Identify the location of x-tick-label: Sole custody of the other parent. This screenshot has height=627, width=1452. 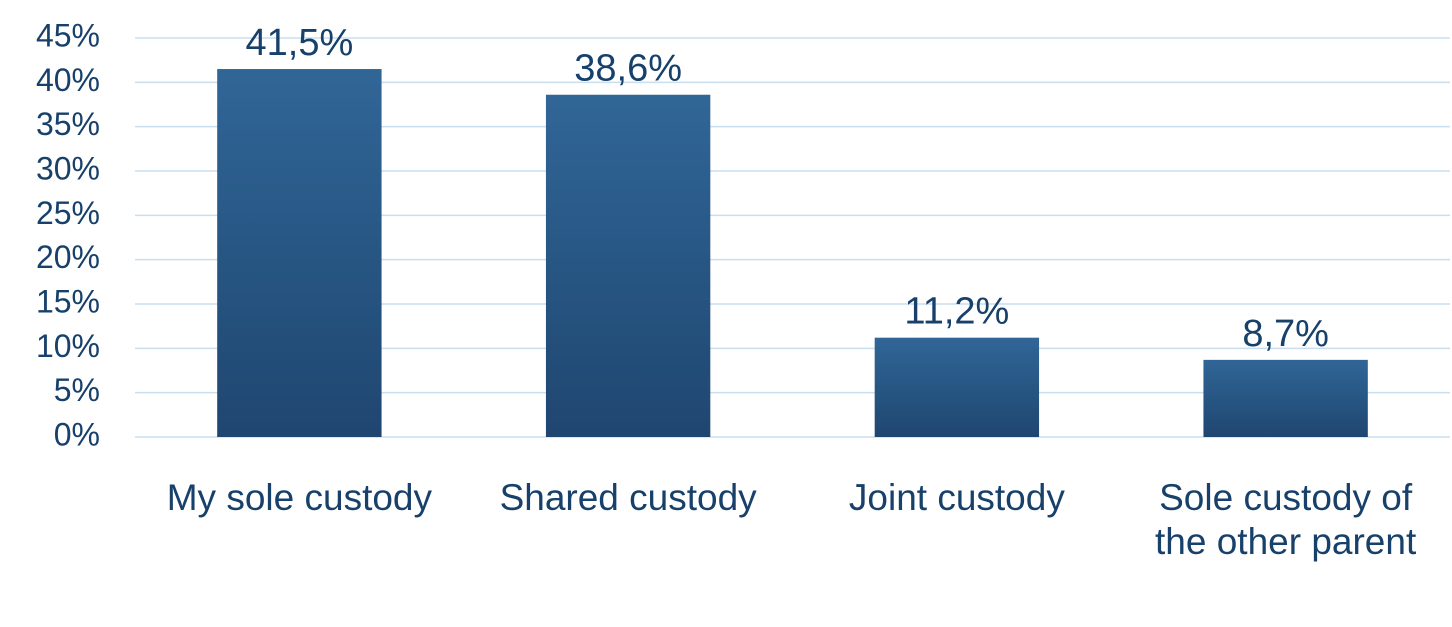
(1286, 519).